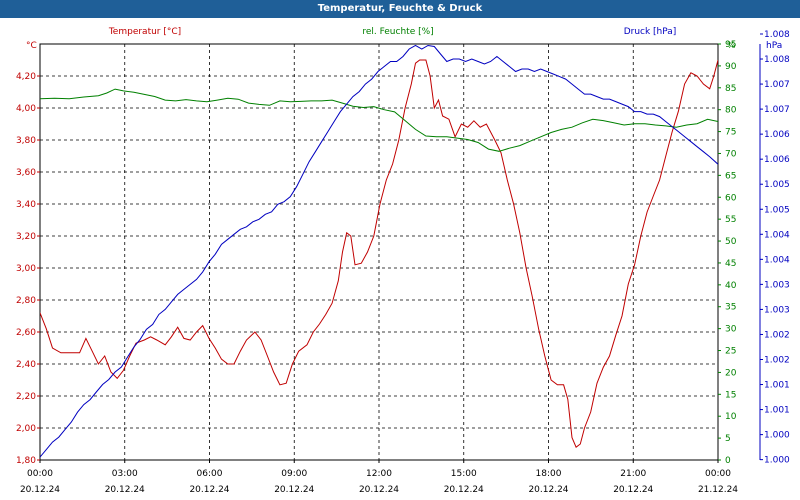 The image size is (800, 500). What do you see at coordinates (730, 264) in the screenshot?
I see `humidity-tick-label: 45` at bounding box center [730, 264].